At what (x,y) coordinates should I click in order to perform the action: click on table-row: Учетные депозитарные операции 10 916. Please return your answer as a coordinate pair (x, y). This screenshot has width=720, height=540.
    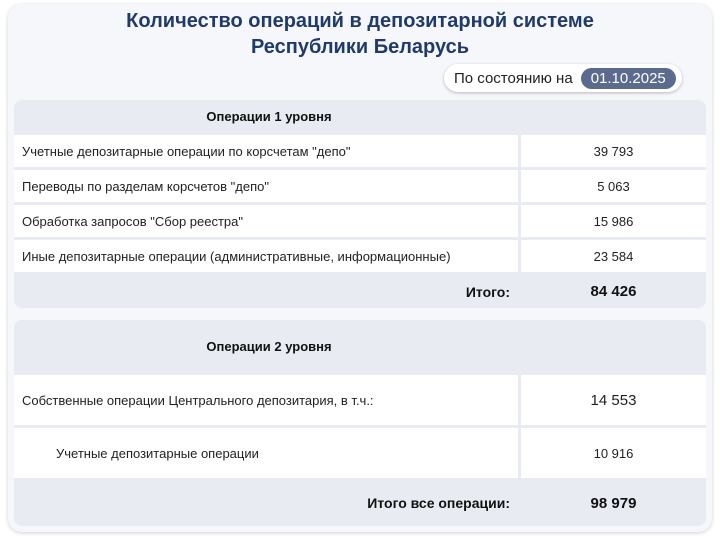
    Looking at the image, I should click on (360, 453).